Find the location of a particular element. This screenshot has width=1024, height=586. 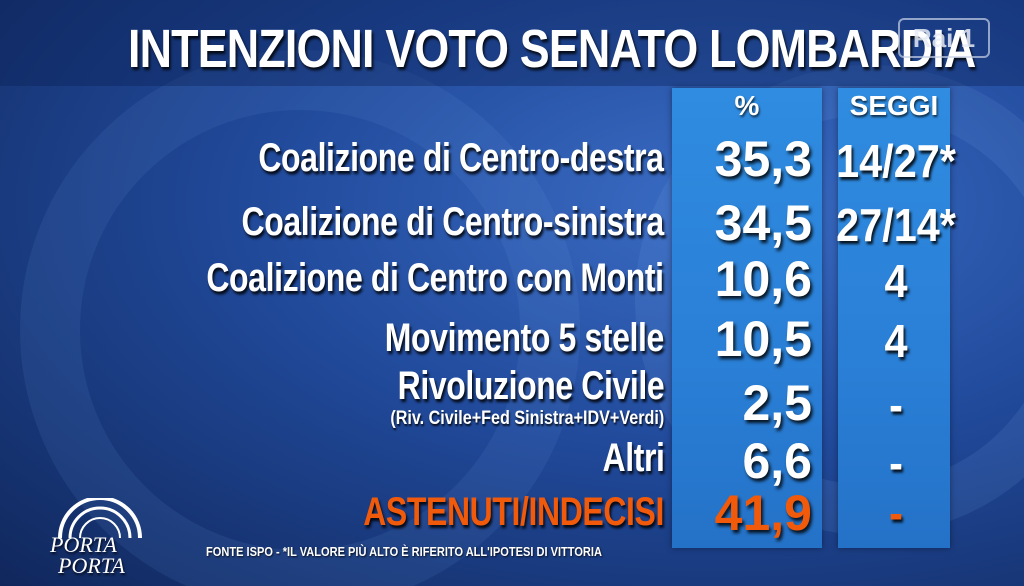

seats-header: SEGGI is located at coordinates (894, 105).